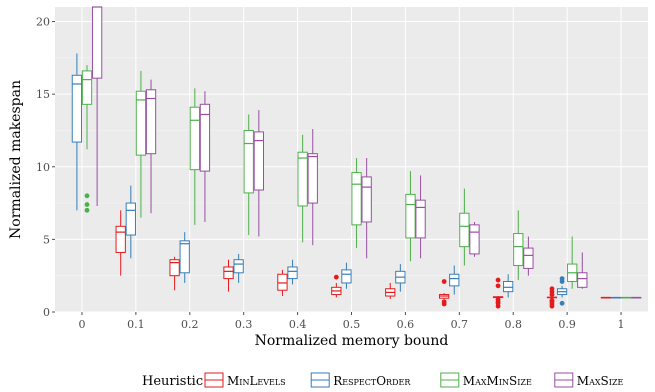  I want to click on x-tick-label: 0.6, so click(406, 324).